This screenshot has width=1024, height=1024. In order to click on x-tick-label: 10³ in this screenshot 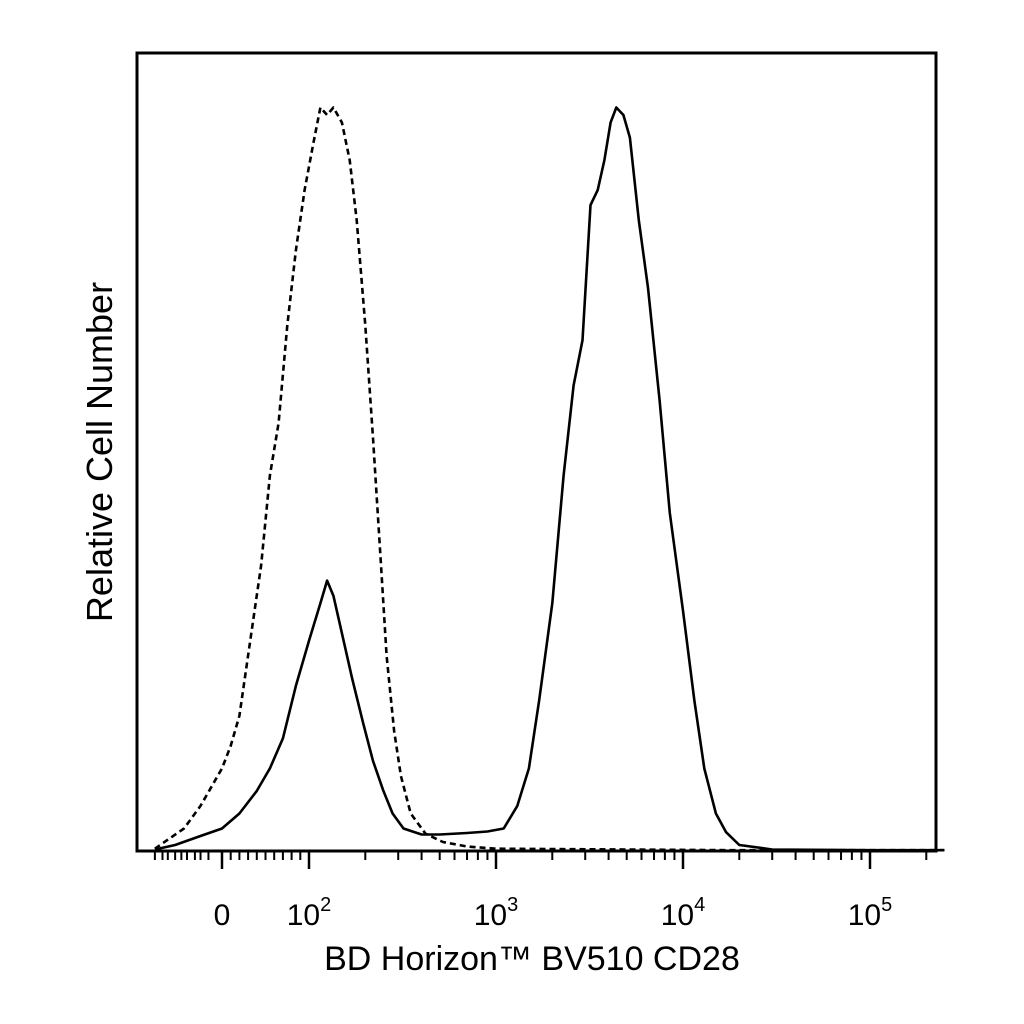, I will do `click(496, 913)`.